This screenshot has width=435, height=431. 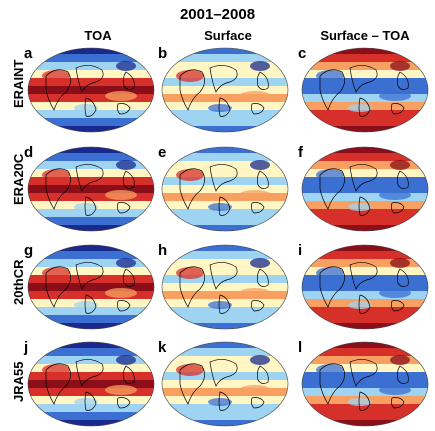 I want to click on map-panel-e: e, so click(x=224, y=188).